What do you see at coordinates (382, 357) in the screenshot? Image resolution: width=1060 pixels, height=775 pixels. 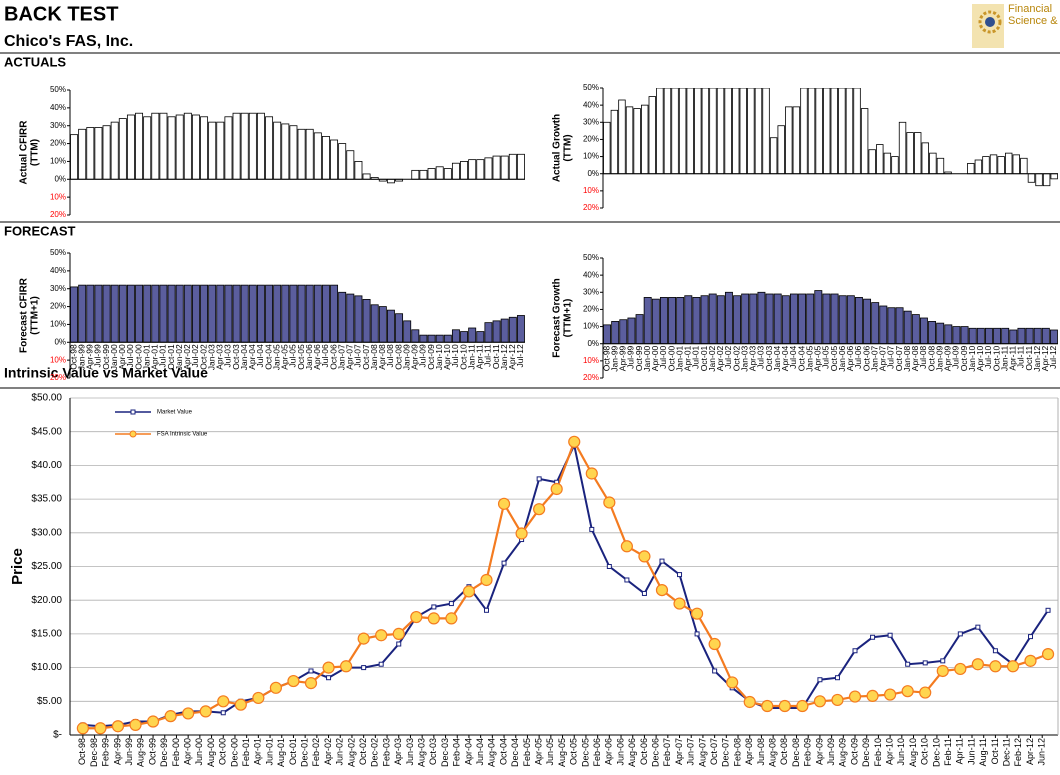 I see `x-tick-label: Apr-08` at bounding box center [382, 357].